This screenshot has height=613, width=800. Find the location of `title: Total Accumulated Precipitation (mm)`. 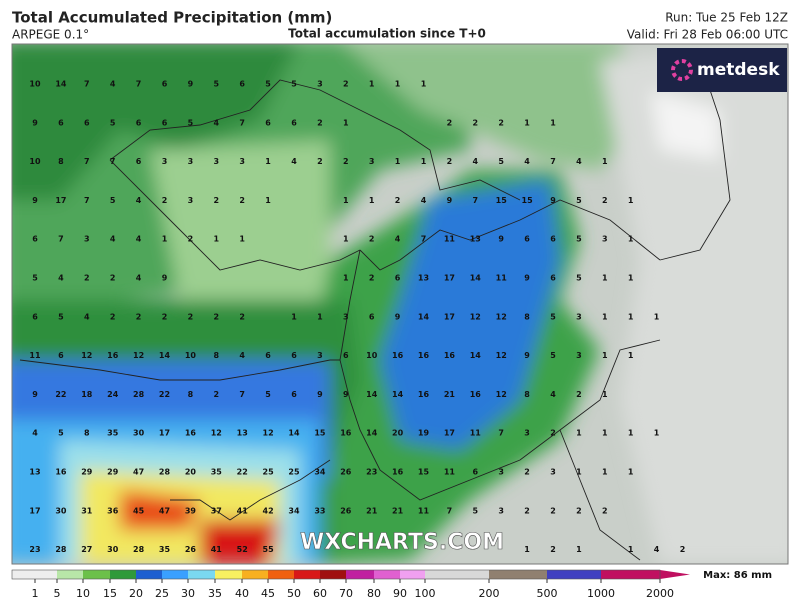

title: Total Accumulated Precipitation (mm) is located at coordinates (172, 18).